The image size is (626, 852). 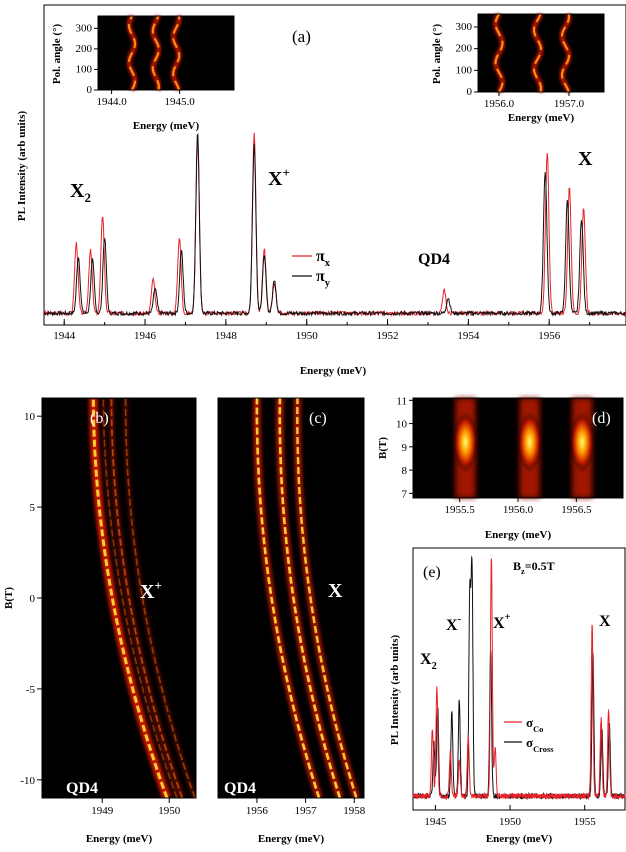 I want to click on panel-d-ylabel: B(T), so click(x=383, y=448).